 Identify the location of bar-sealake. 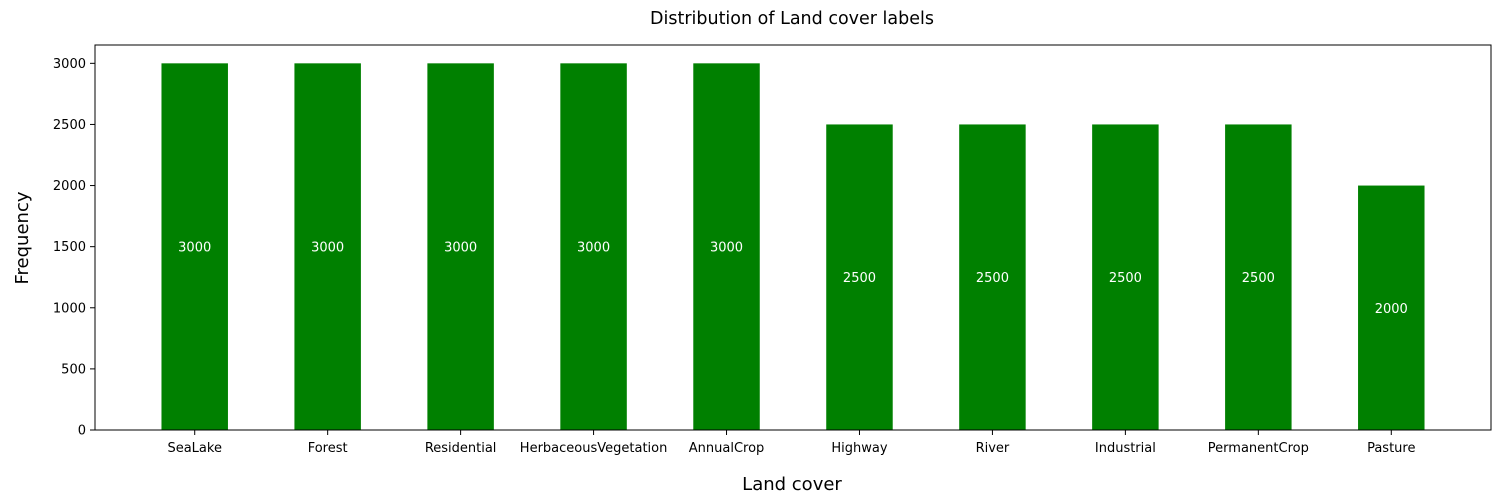
(194, 246).